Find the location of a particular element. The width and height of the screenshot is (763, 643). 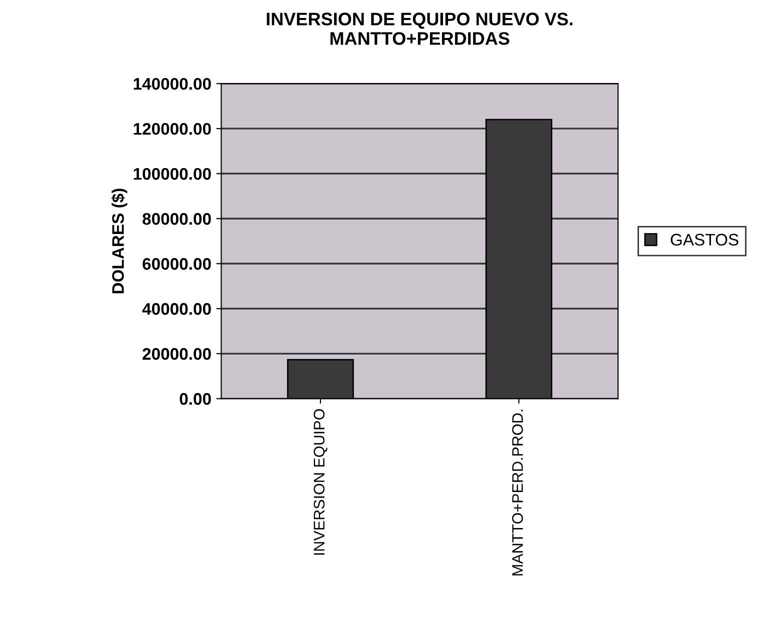

y-axis-title: DOLARES ($) is located at coordinates (119, 241).